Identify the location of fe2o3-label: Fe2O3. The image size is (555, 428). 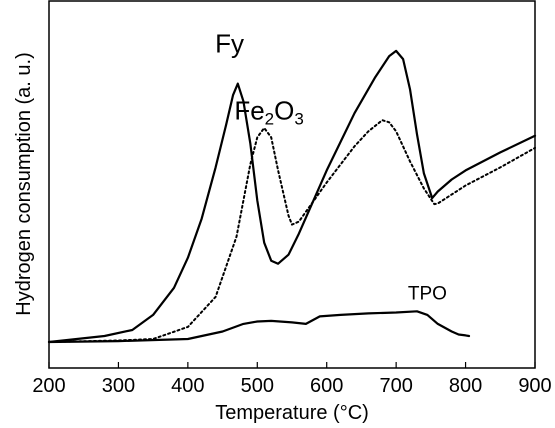
(269, 112).